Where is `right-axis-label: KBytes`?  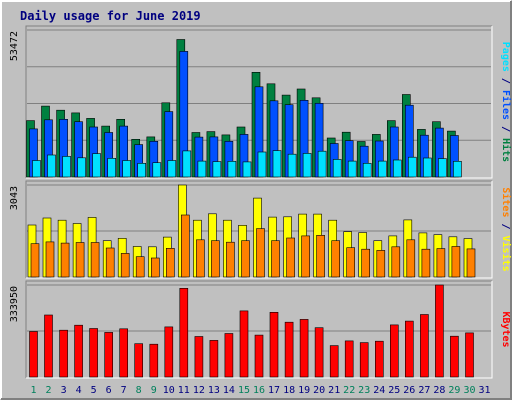 right-axis-label: KBytes is located at coordinates (505, 329).